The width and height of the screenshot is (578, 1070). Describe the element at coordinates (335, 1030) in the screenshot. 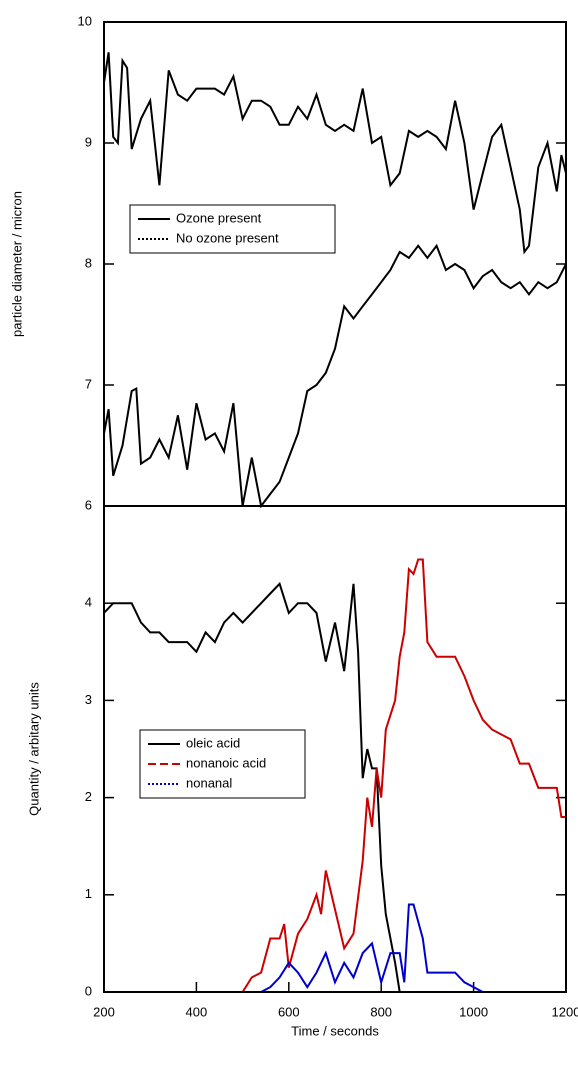

I see `x-axis-label: Time / seconds` at that location.